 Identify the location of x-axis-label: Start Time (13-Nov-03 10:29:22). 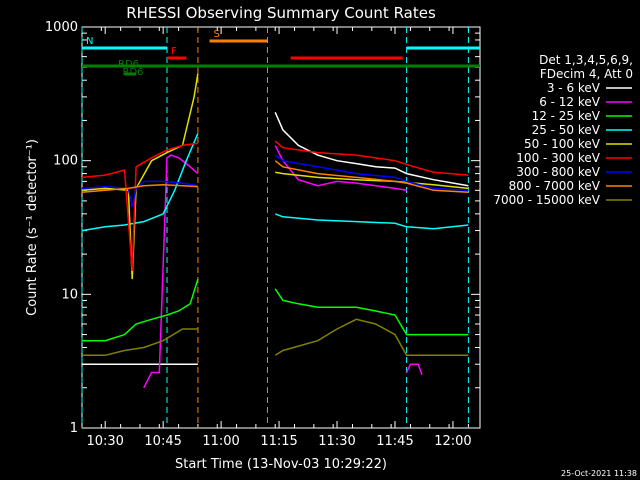
(281, 464).